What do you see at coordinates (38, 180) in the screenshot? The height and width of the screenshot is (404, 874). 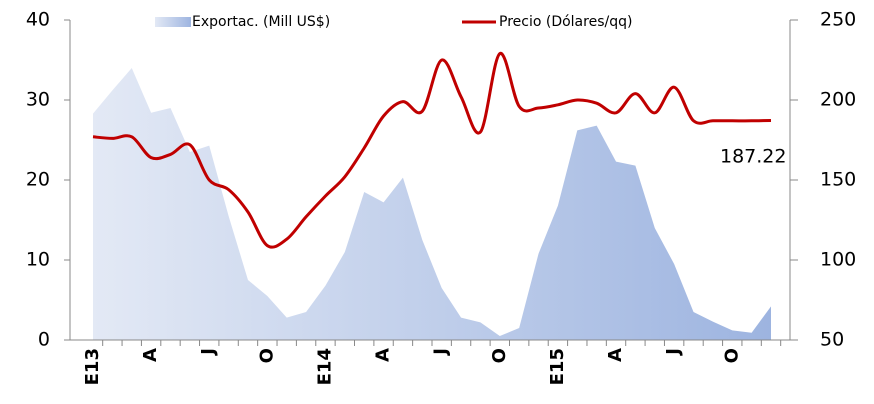 I see `y-tick-label: 20` at bounding box center [38, 180].